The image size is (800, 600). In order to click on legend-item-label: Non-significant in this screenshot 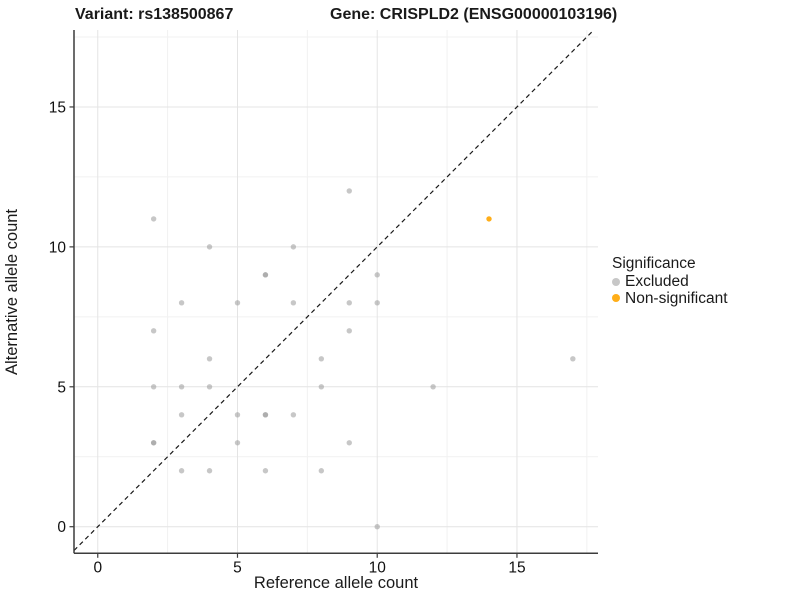, I will do `click(676, 298)`.